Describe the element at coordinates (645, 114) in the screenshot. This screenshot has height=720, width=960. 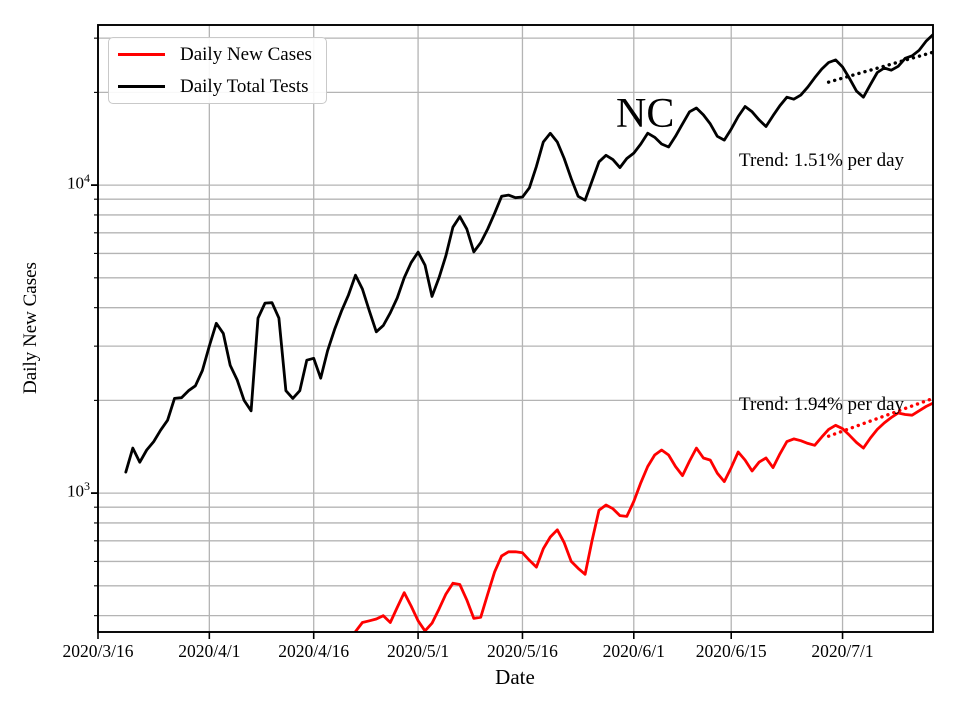
I see `annotation-state-code: NC` at that location.